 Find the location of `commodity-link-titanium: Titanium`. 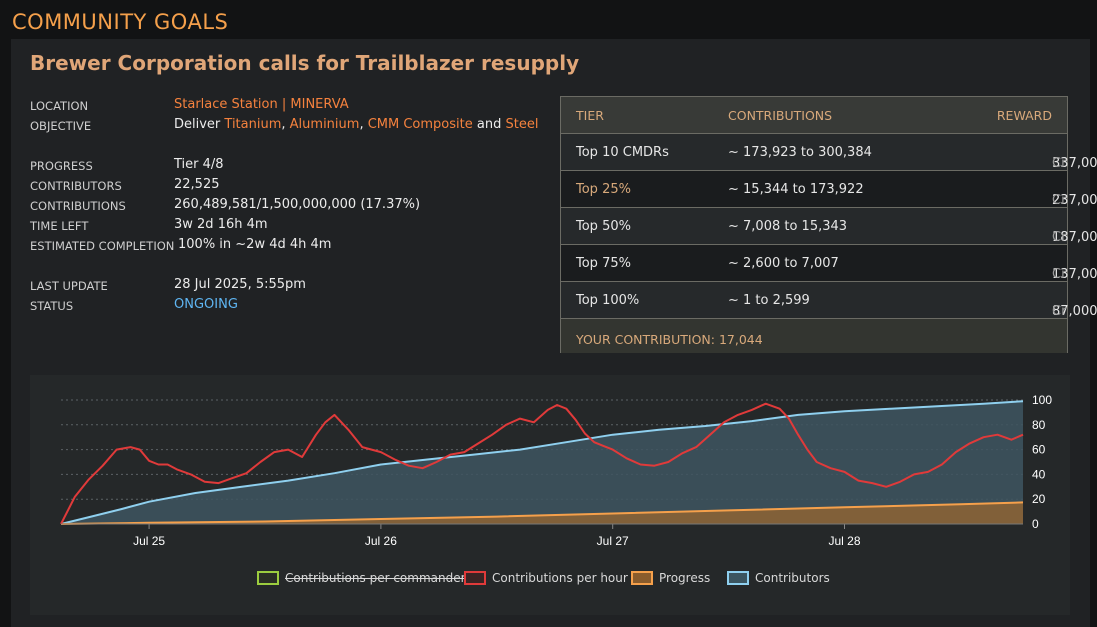

commodity-link-titanium: Titanium is located at coordinates (253, 124).